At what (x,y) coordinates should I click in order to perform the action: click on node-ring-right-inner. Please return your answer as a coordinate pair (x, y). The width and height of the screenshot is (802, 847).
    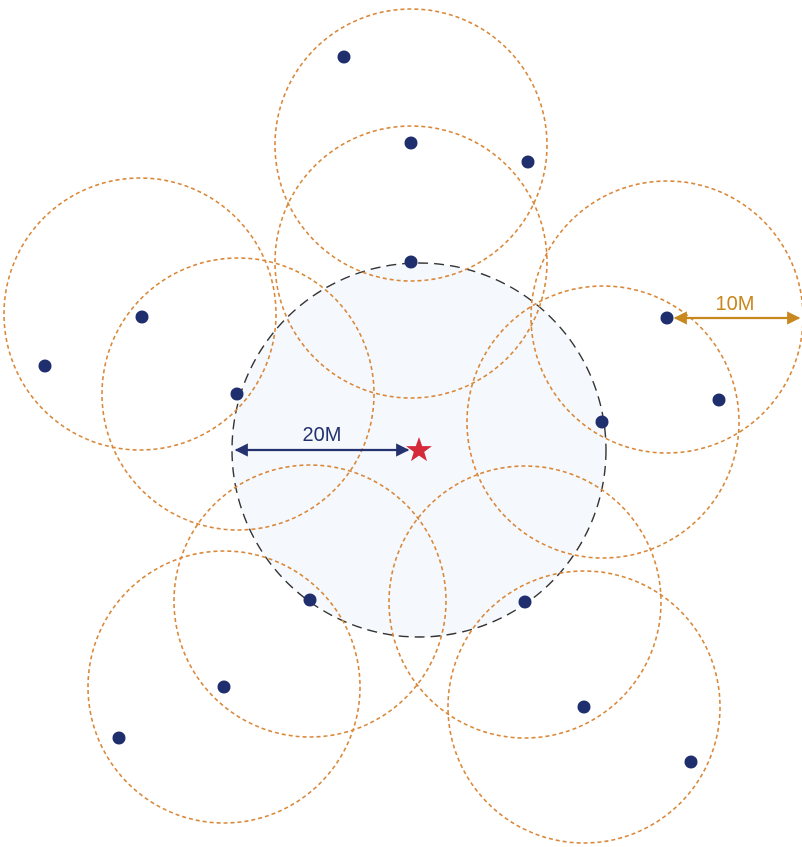
    Looking at the image, I should click on (603, 422).